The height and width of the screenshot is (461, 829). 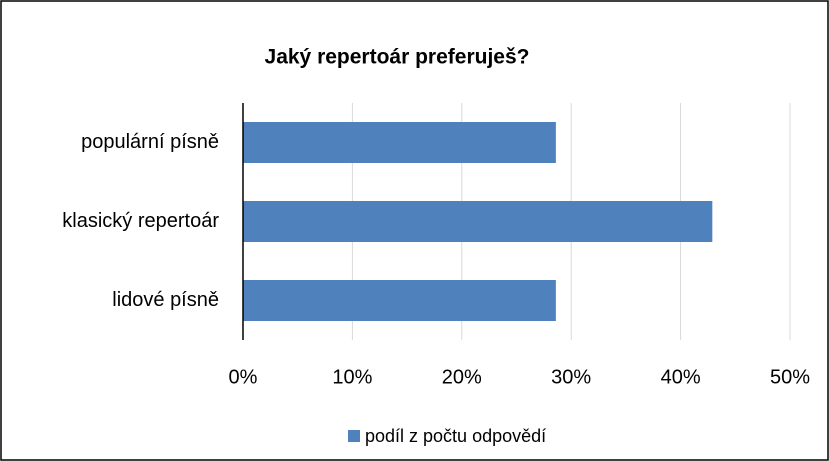 I want to click on x-tick-label: 20%, so click(x=462, y=377).